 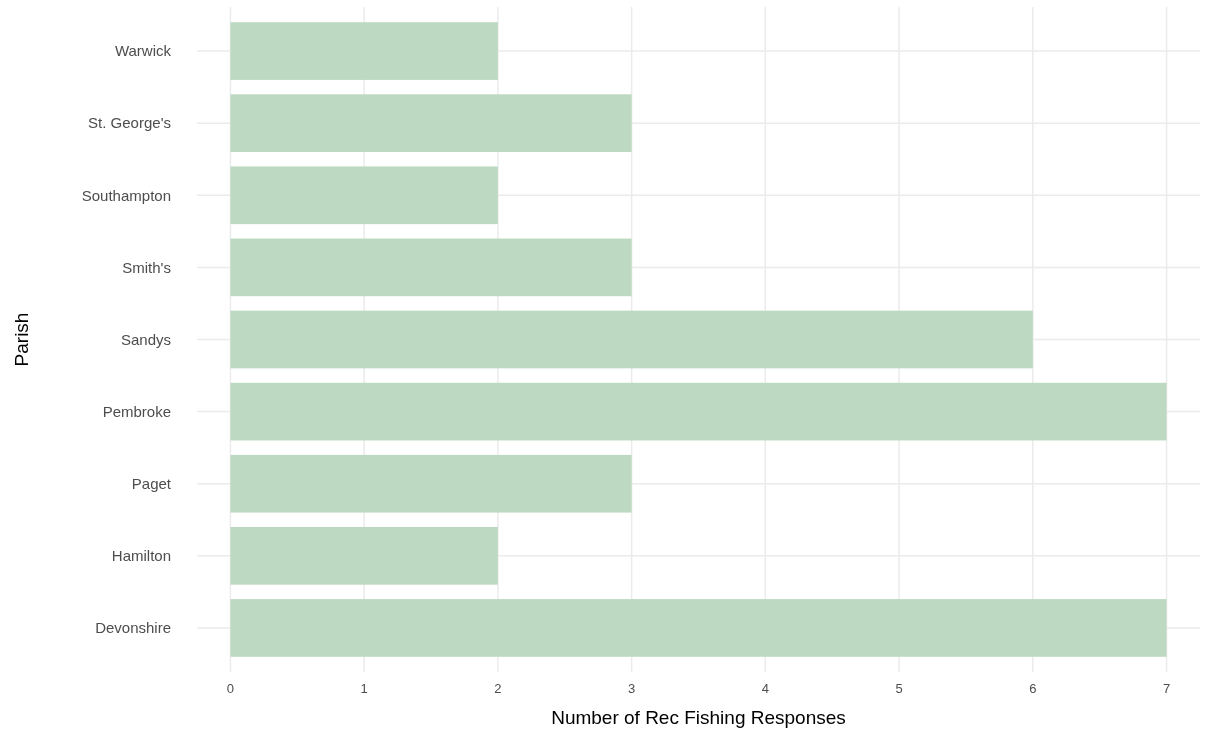 I want to click on x-tick-label: 2, so click(x=498, y=688).